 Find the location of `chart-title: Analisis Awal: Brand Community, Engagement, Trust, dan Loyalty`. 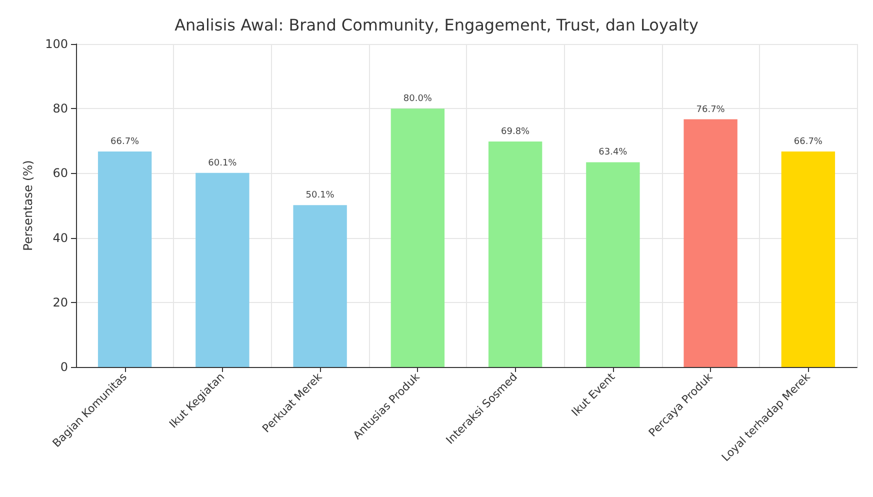

chart-title: Analisis Awal: Brand Community, Engagement, Trust, dan Loyalty is located at coordinates (436, 25).